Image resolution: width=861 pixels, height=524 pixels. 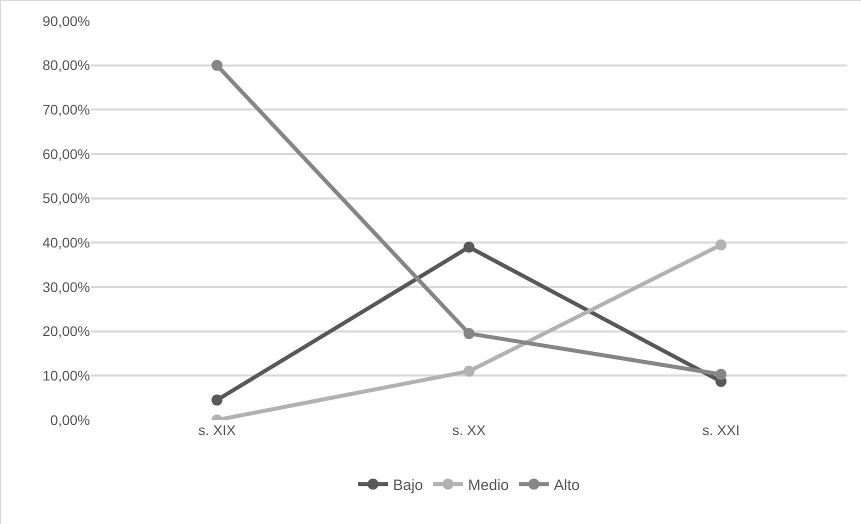 What do you see at coordinates (217, 430) in the screenshot?
I see `x-tick-label: s. XIX` at bounding box center [217, 430].